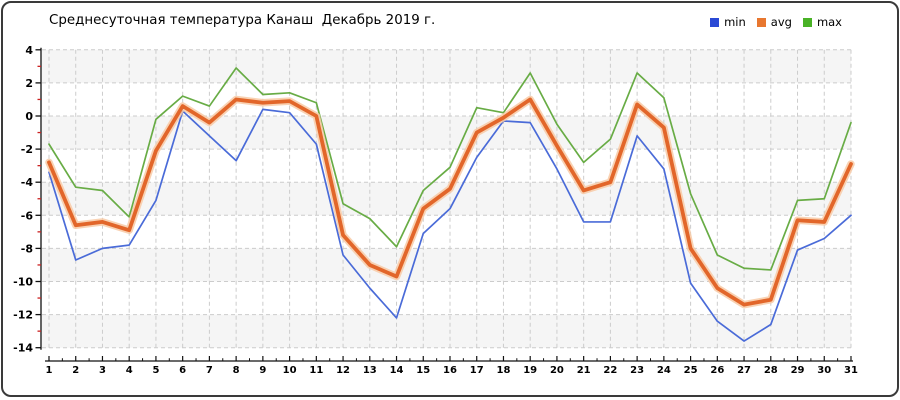  Describe the element at coordinates (209, 370) in the screenshot. I see `x-tick-label: 7` at that location.